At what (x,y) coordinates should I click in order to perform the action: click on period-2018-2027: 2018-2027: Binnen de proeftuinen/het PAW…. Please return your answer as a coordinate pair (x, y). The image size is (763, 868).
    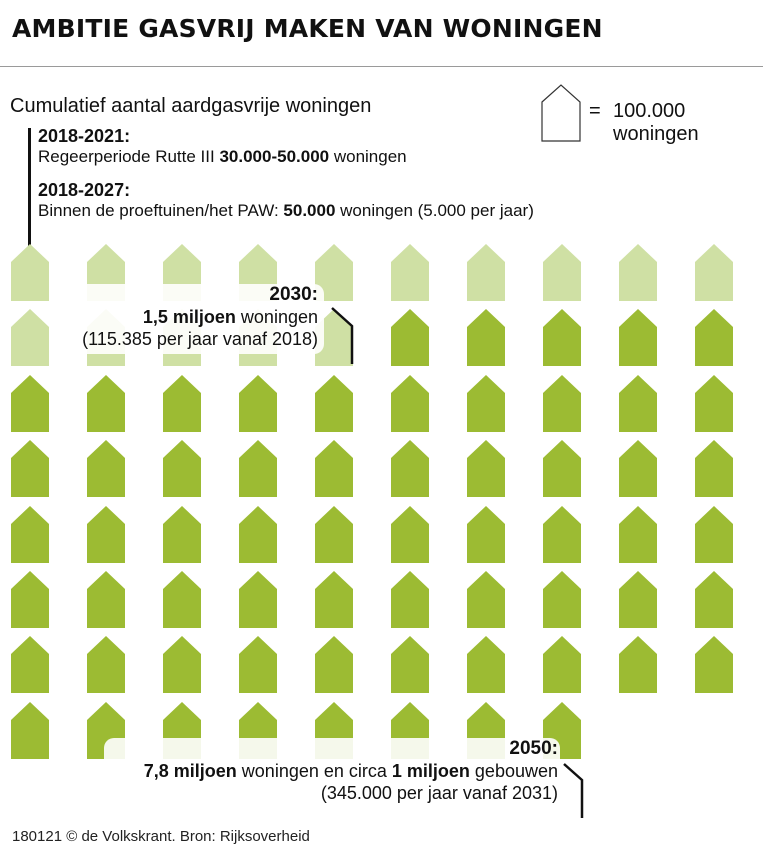
    Looking at the image, I should click on (286, 200).